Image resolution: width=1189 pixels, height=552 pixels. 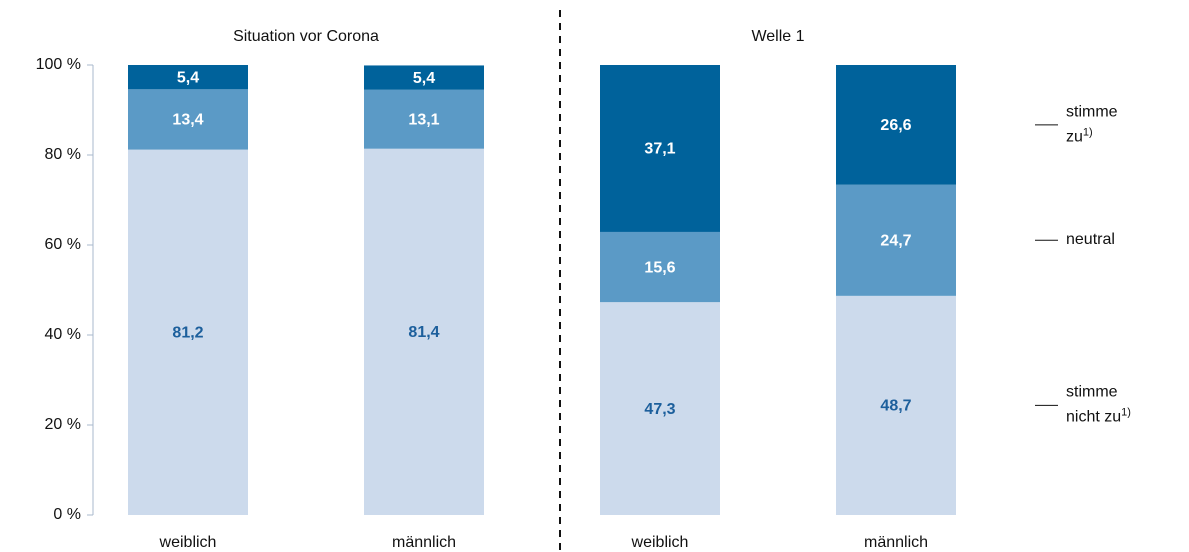 What do you see at coordinates (67, 514) in the screenshot?
I see `y-tick-label: 0 %` at bounding box center [67, 514].